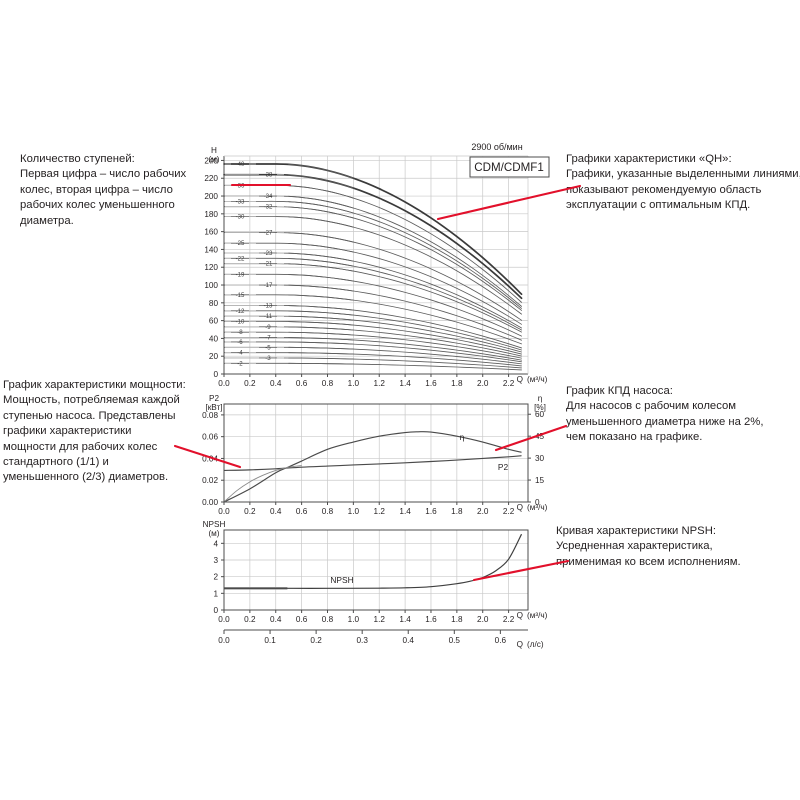 The height and width of the screenshot is (800, 800). Describe the element at coordinates (496, 147) in the screenshot. I see `rpm-label: 2900 об/мин` at that location.